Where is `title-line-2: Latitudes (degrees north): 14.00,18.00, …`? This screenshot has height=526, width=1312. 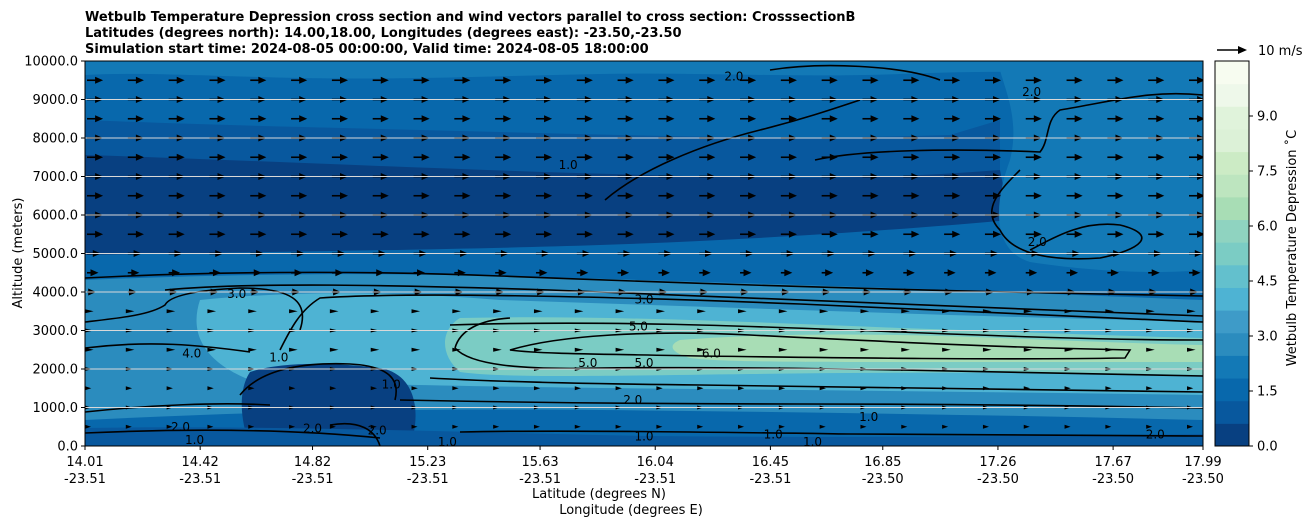
title-line-2: Latitudes (degrees north): 14.00,18.00, … is located at coordinates (383, 33).